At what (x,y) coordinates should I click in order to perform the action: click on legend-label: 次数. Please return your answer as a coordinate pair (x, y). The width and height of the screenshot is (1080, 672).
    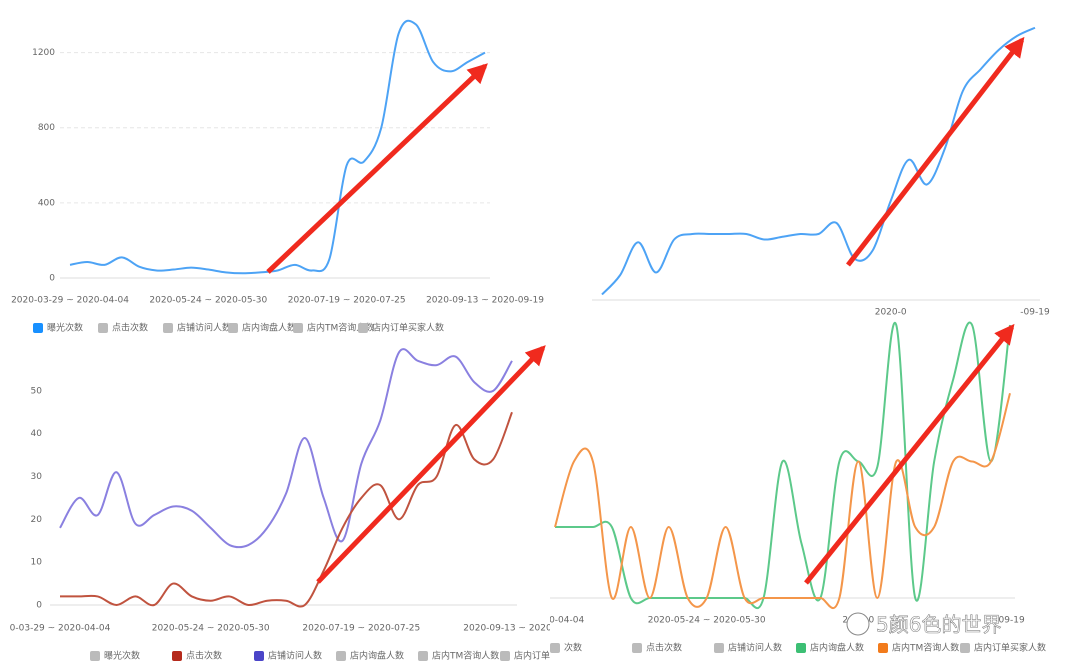
    Looking at the image, I should click on (573, 648).